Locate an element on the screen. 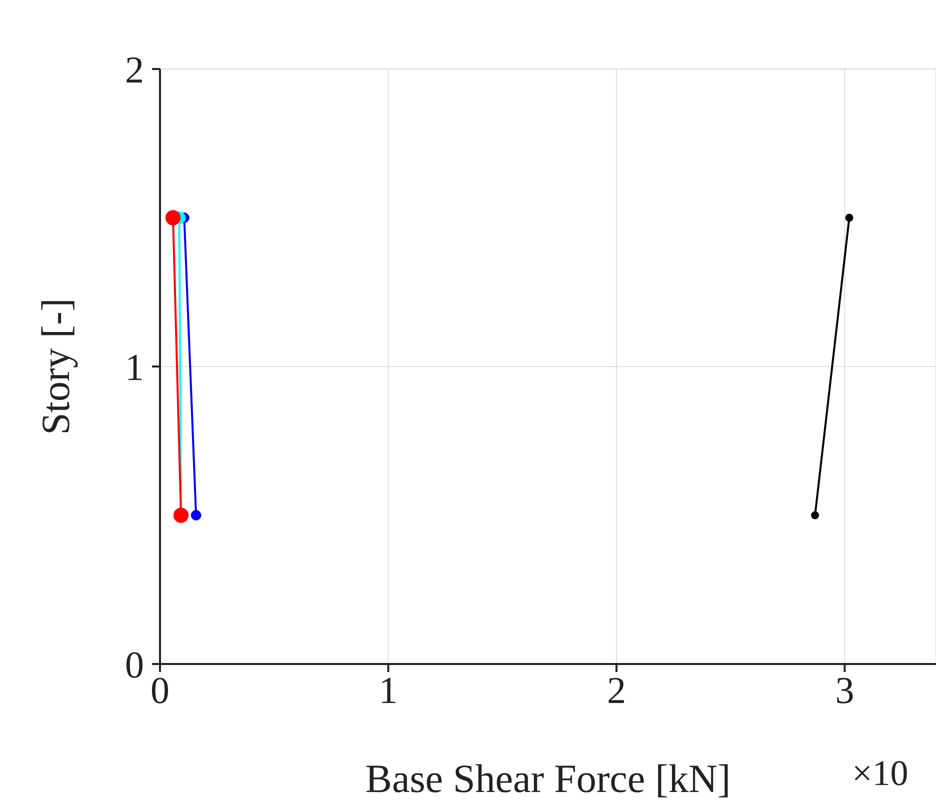 The image size is (936, 800). y-axis-title: Story [-] is located at coordinates (55, 366).